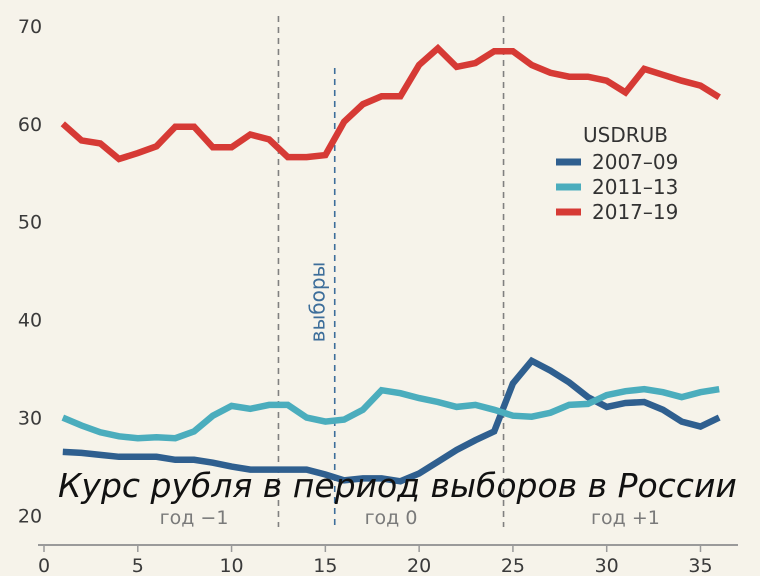 The image size is (760, 576). What do you see at coordinates (30, 517) in the screenshot?
I see `y-tick-label: 20` at bounding box center [30, 517].